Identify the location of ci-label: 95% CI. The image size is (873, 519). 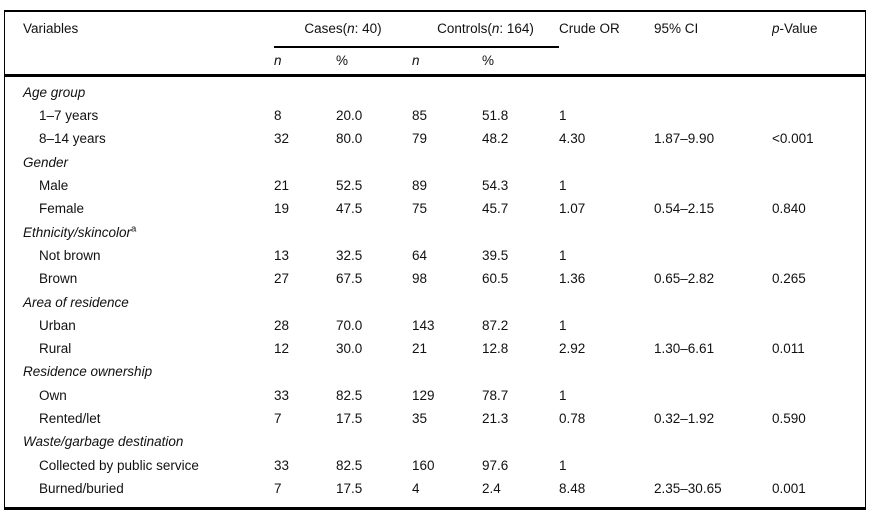
(676, 28).